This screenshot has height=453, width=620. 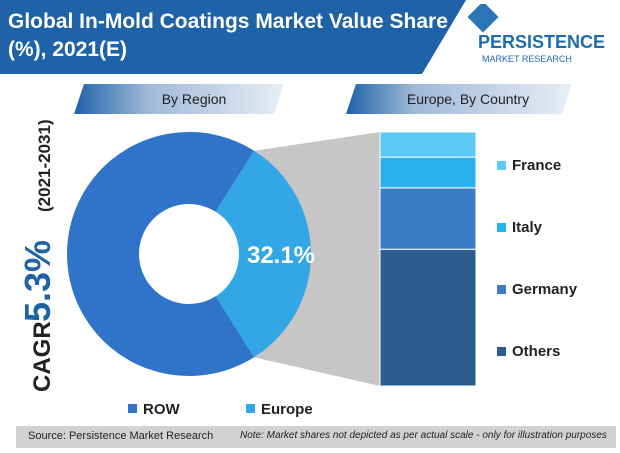 I want to click on legend-label-italy: Italy, so click(x=527, y=227).